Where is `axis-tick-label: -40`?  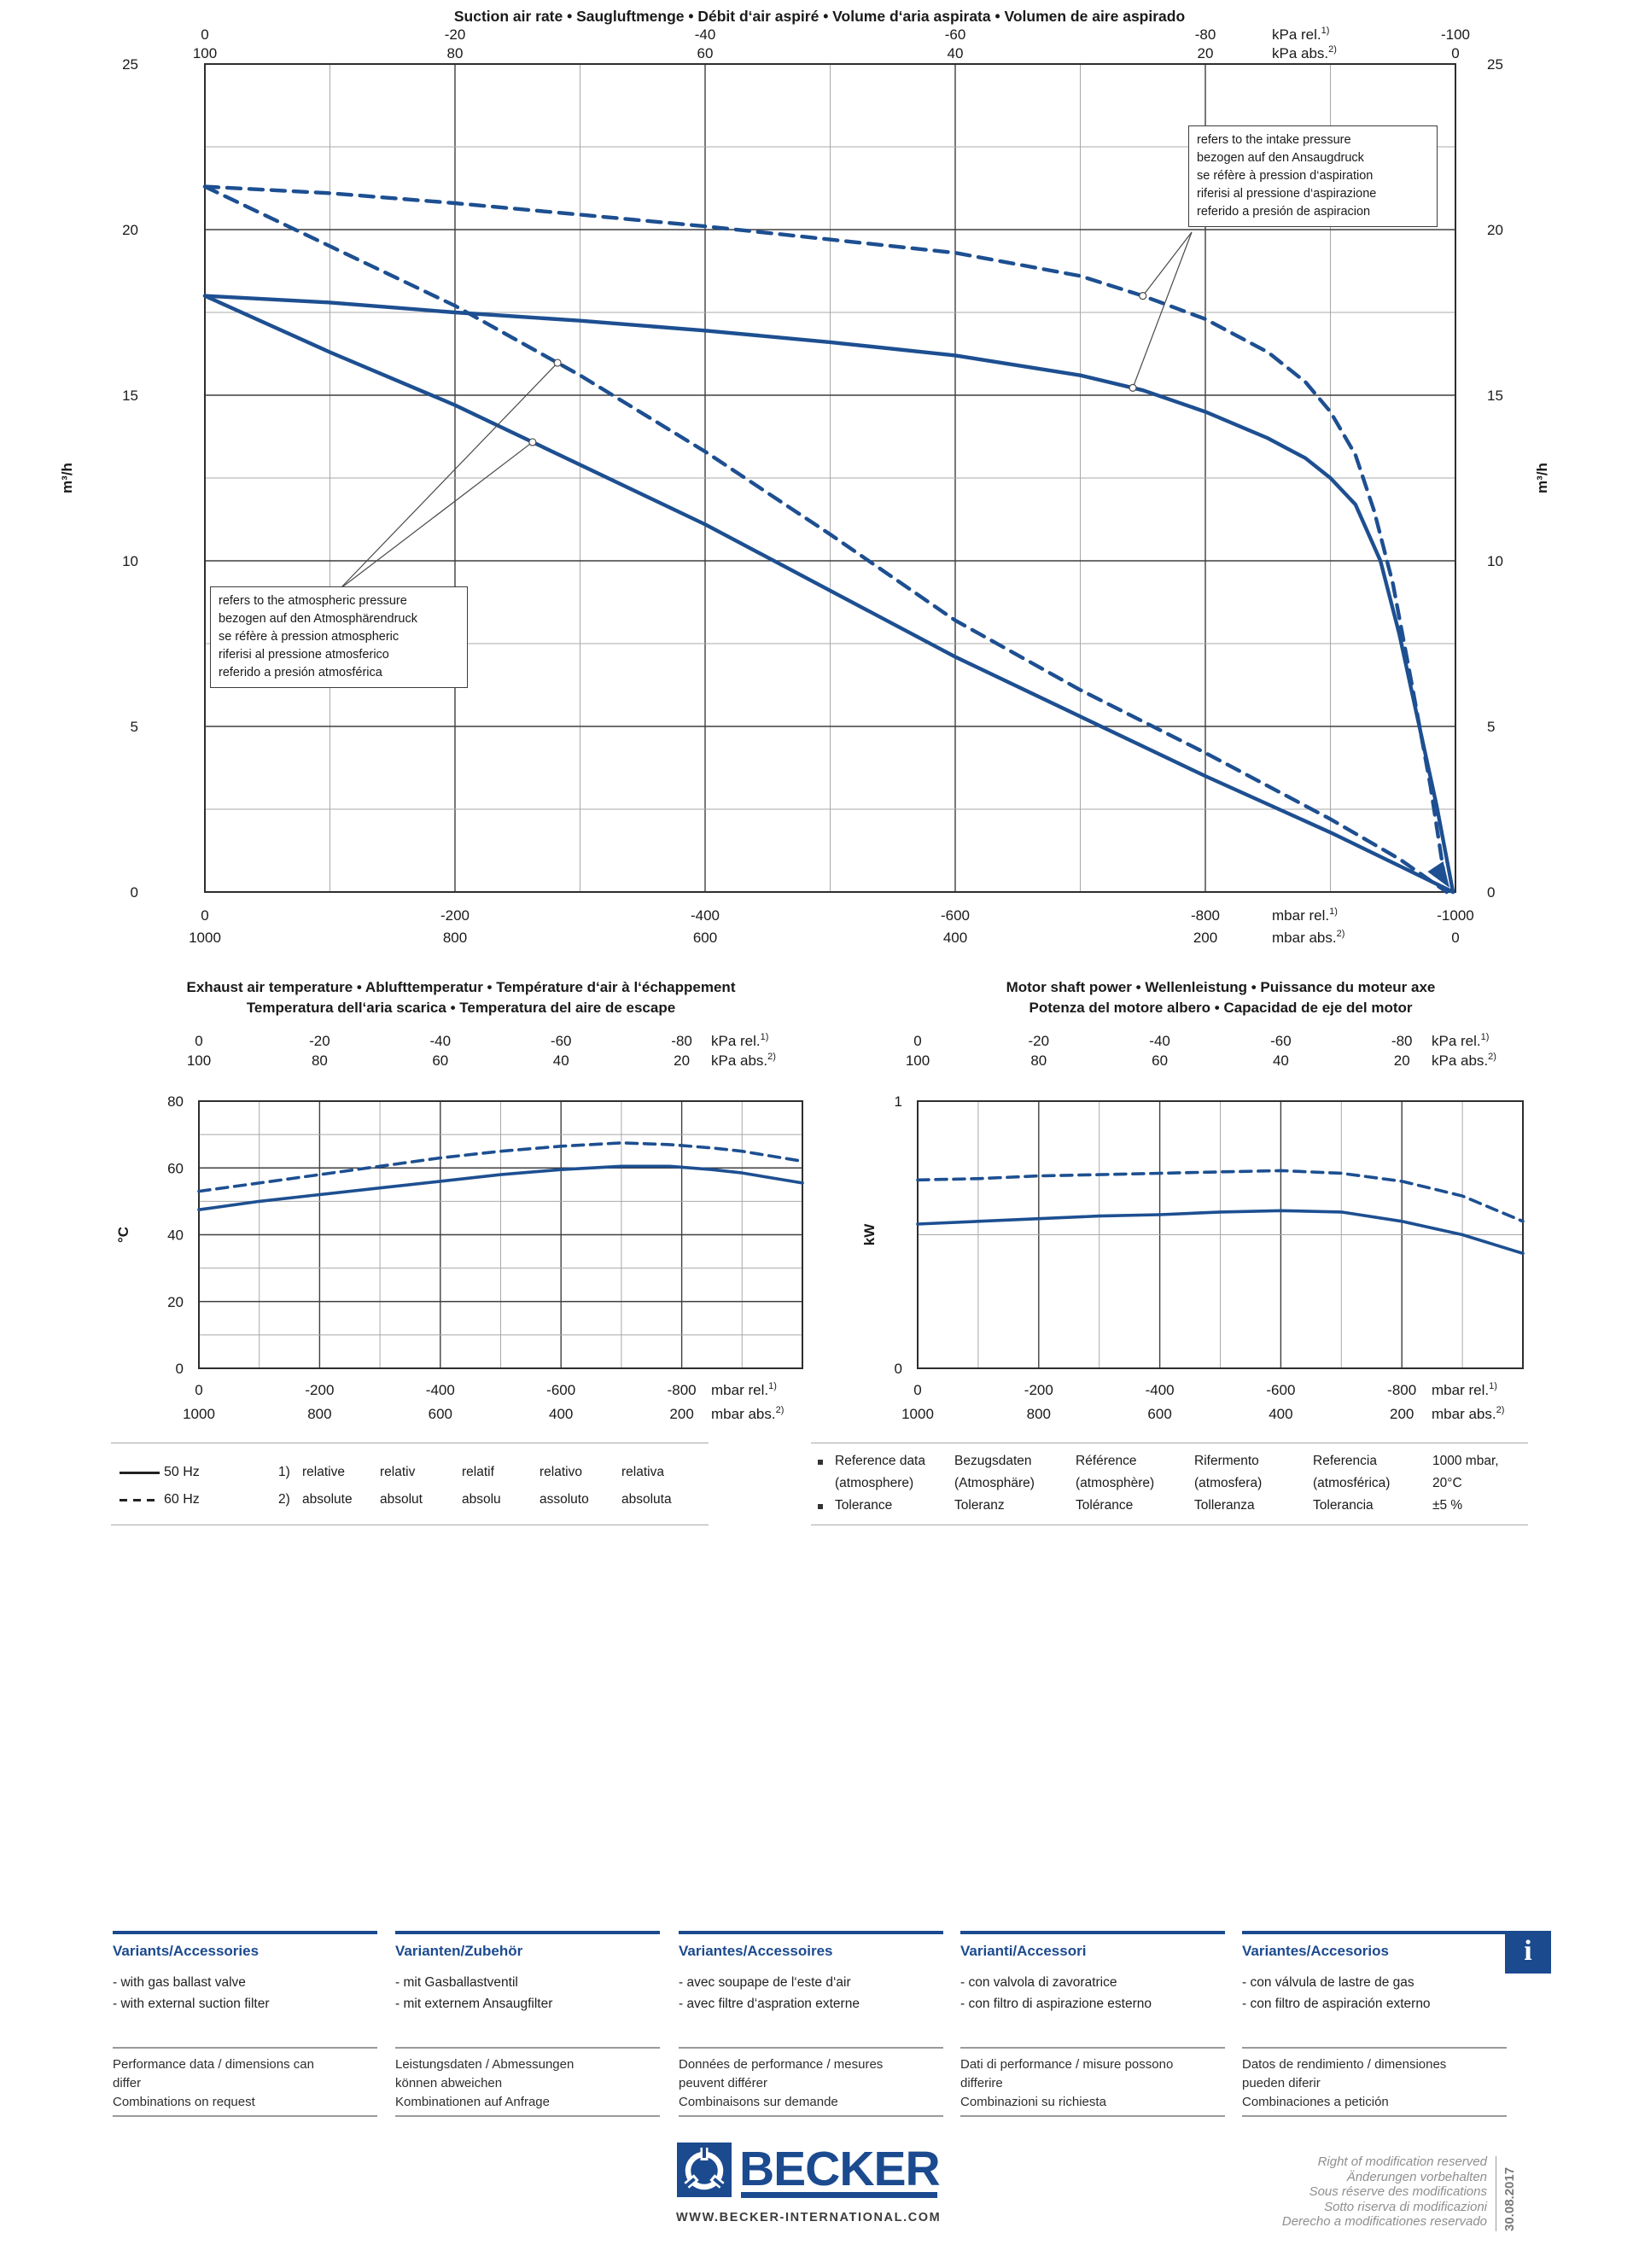
axis-tick-label: -40 is located at coordinates (441, 1041).